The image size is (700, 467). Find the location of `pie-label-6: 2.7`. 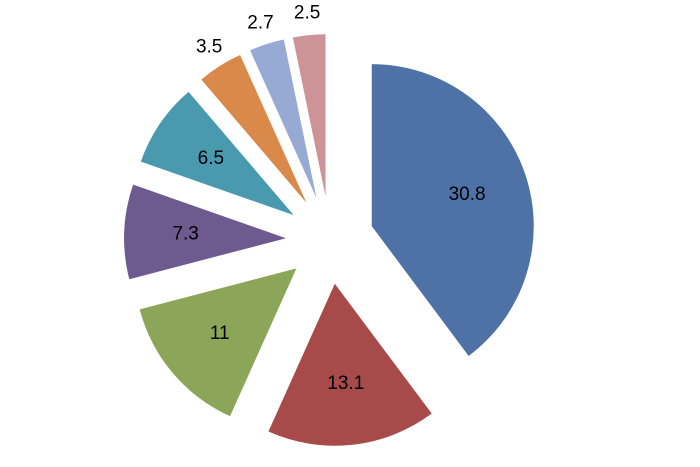

pie-label-6: 2.7 is located at coordinates (260, 22).